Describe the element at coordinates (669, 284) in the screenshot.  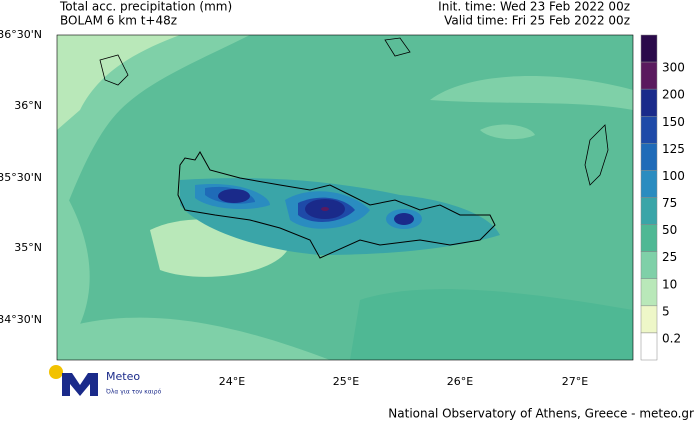
I see `colorbar-label: 10` at that location.